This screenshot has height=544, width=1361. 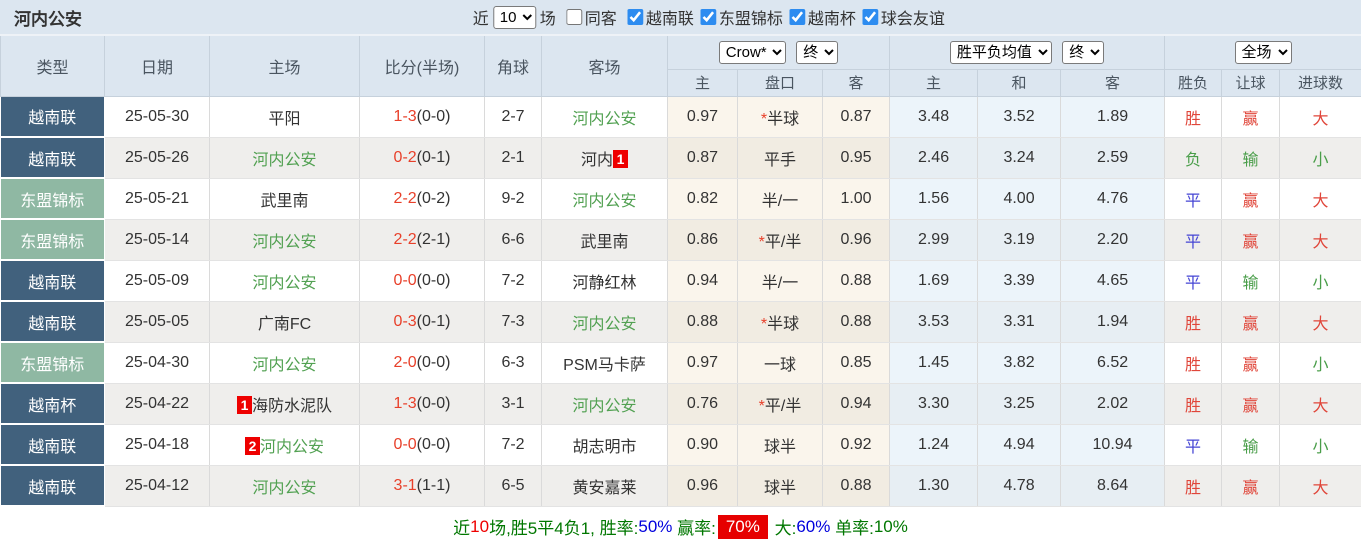 What do you see at coordinates (934, 445) in the screenshot?
I see `eu-home-odds: 1.24` at bounding box center [934, 445].